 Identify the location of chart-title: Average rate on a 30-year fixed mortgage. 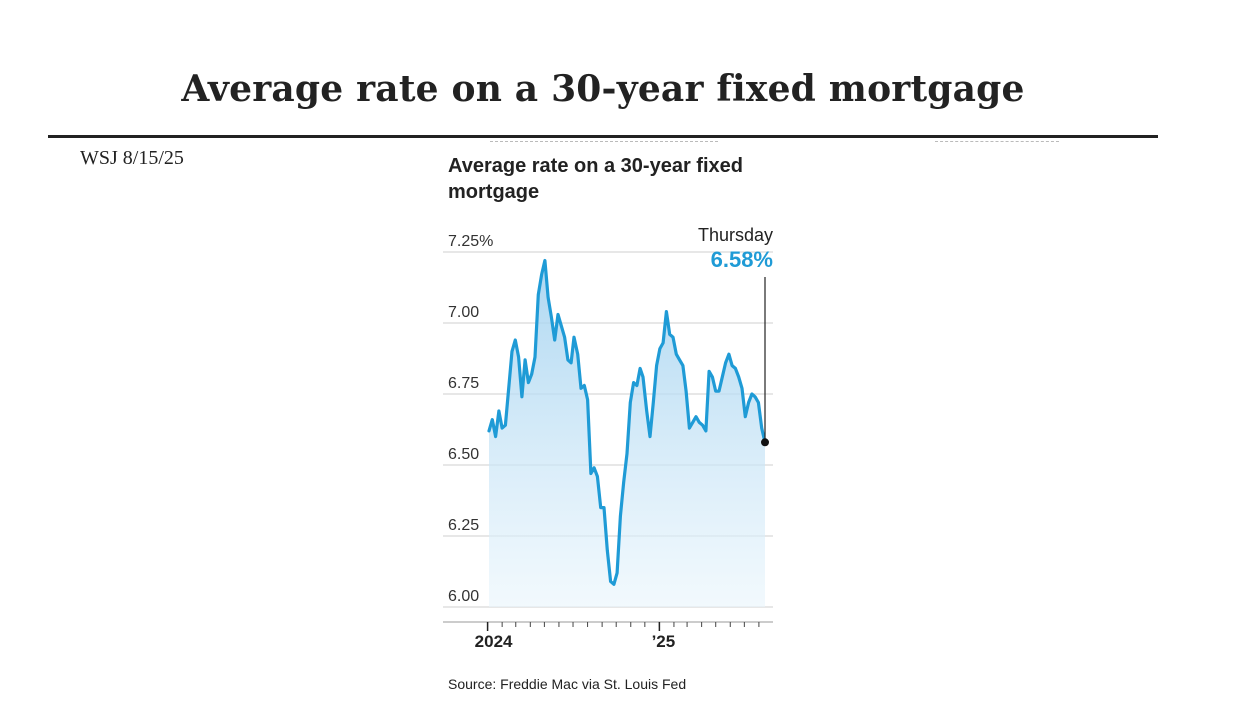
(595, 179).